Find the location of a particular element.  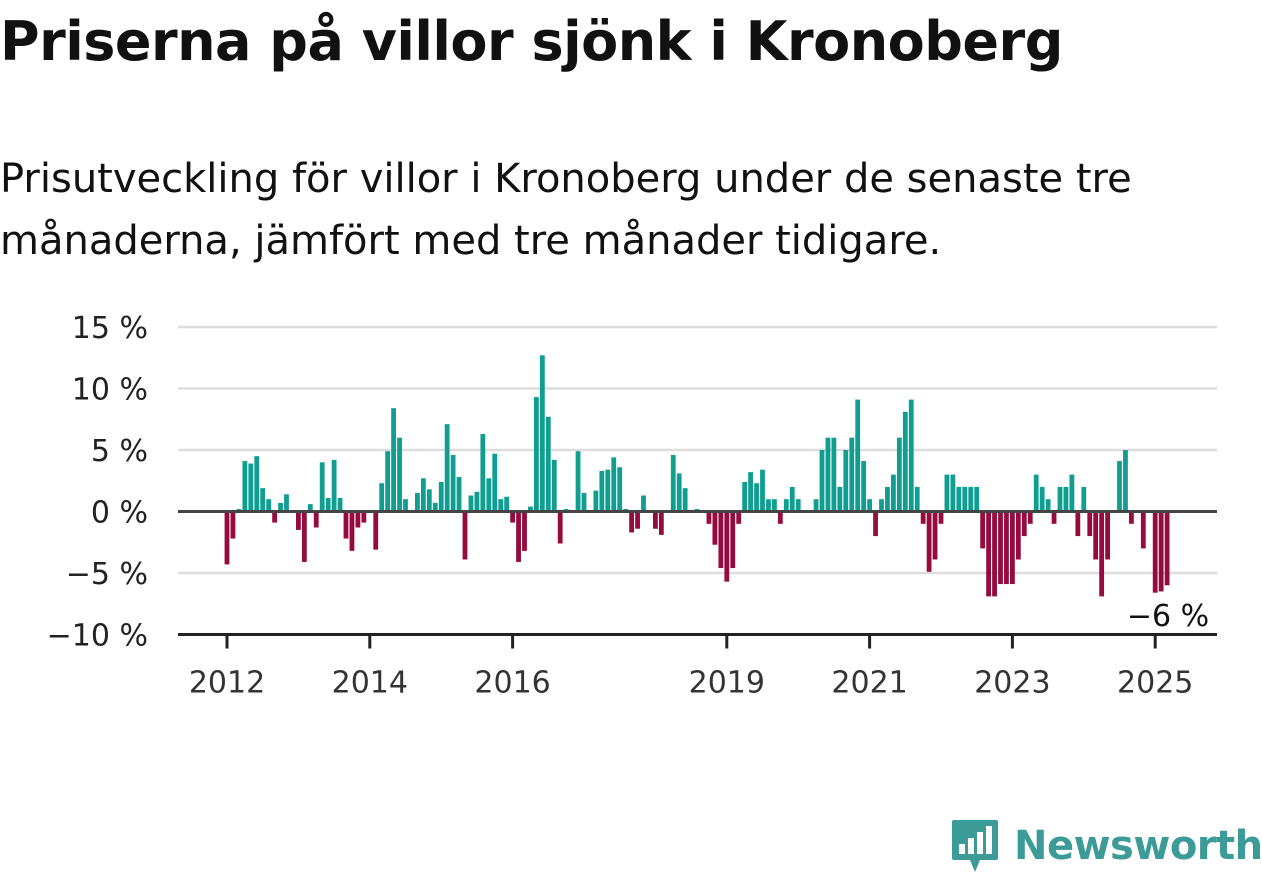

x-tick-label: 2012 is located at coordinates (227, 683).